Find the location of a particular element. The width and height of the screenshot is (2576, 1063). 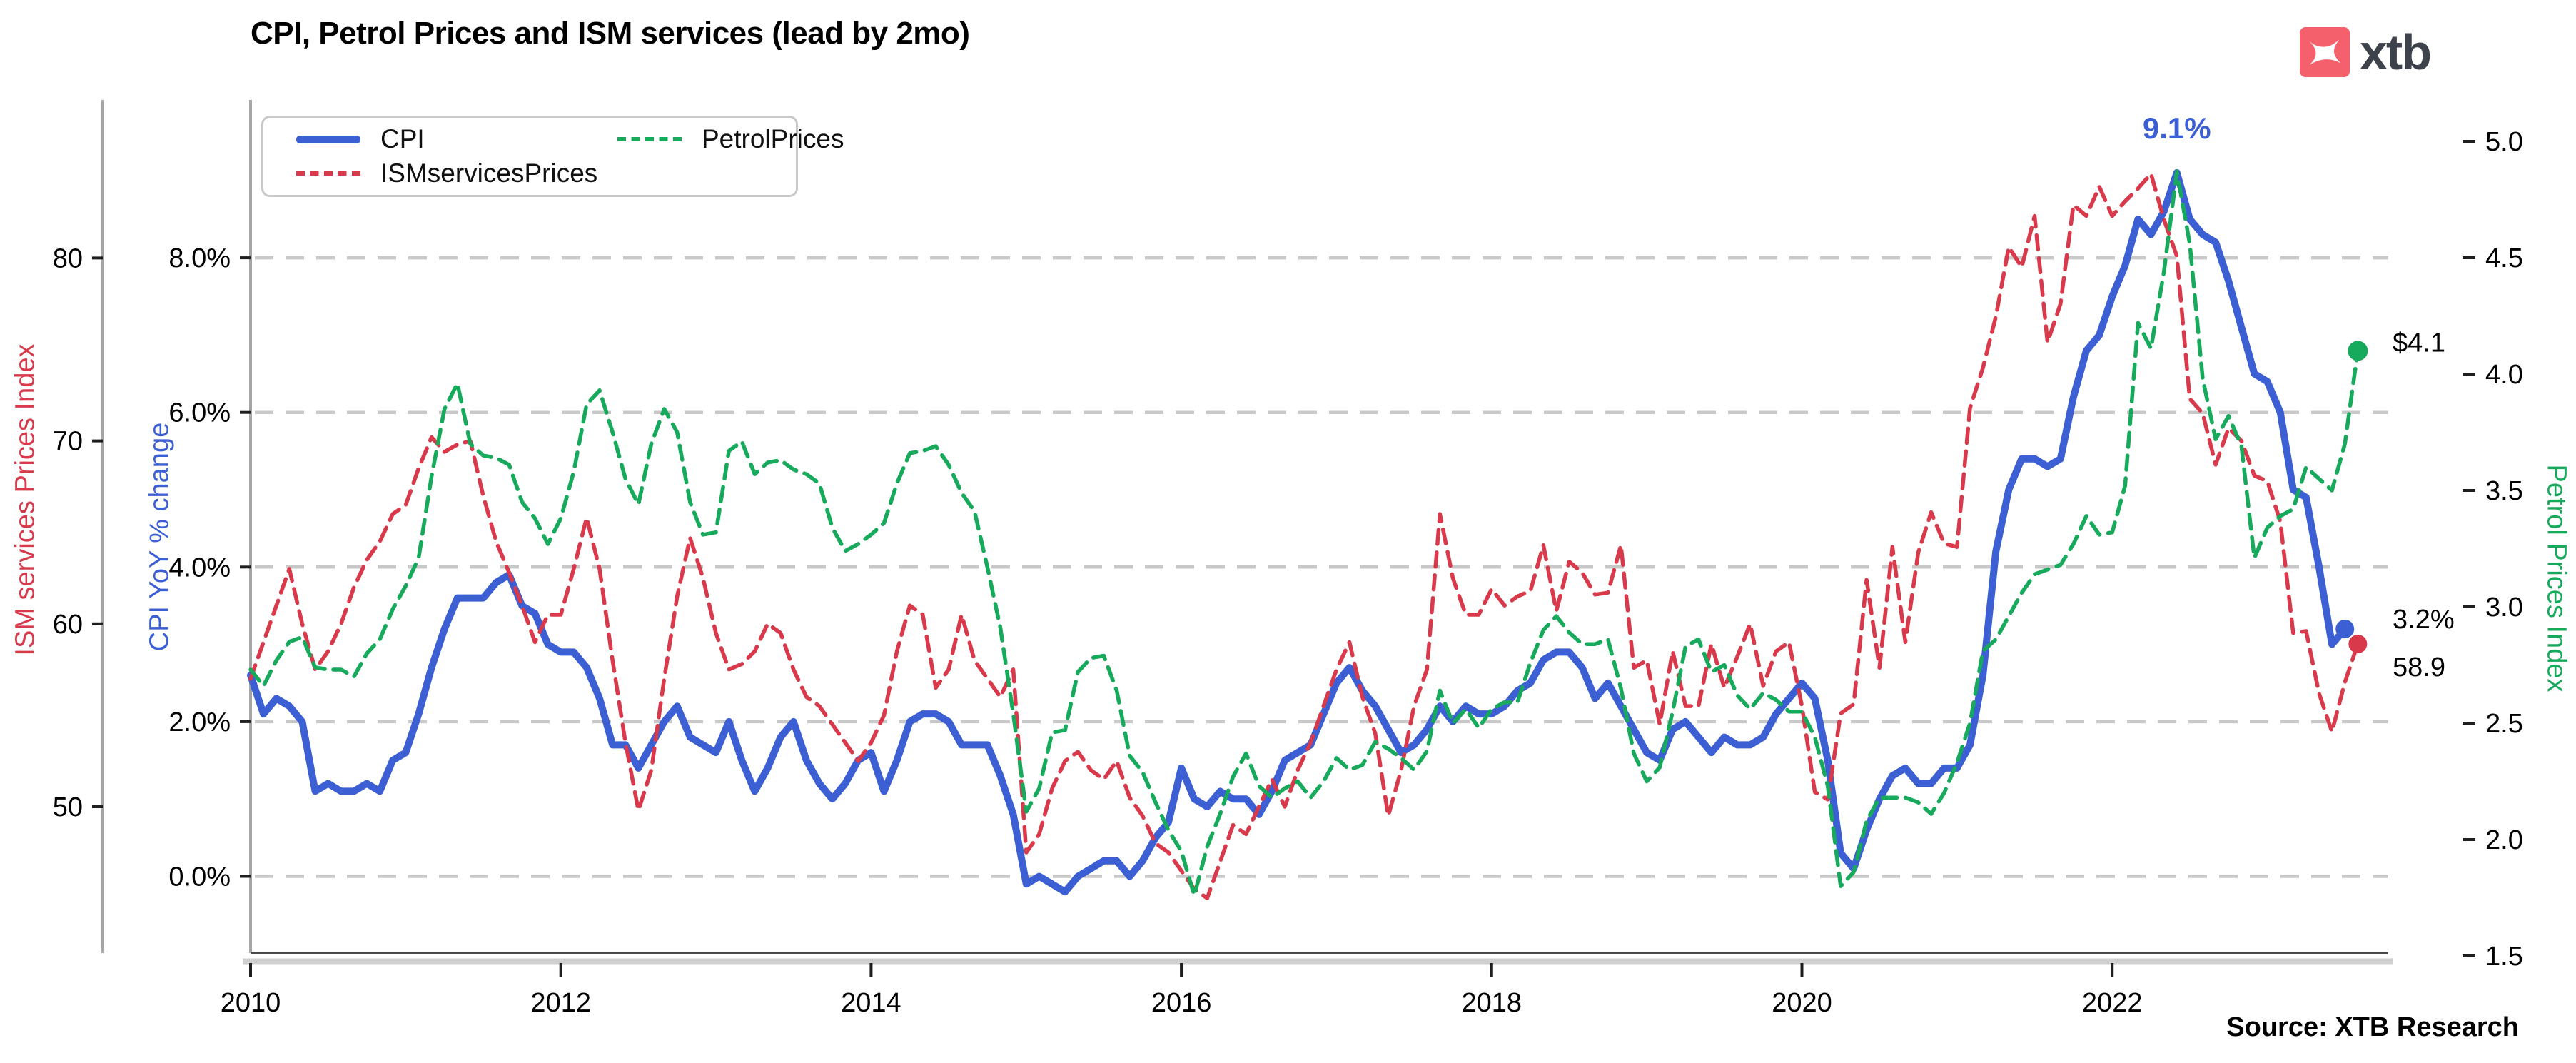

tick-label: 2022 is located at coordinates (2112, 1003).